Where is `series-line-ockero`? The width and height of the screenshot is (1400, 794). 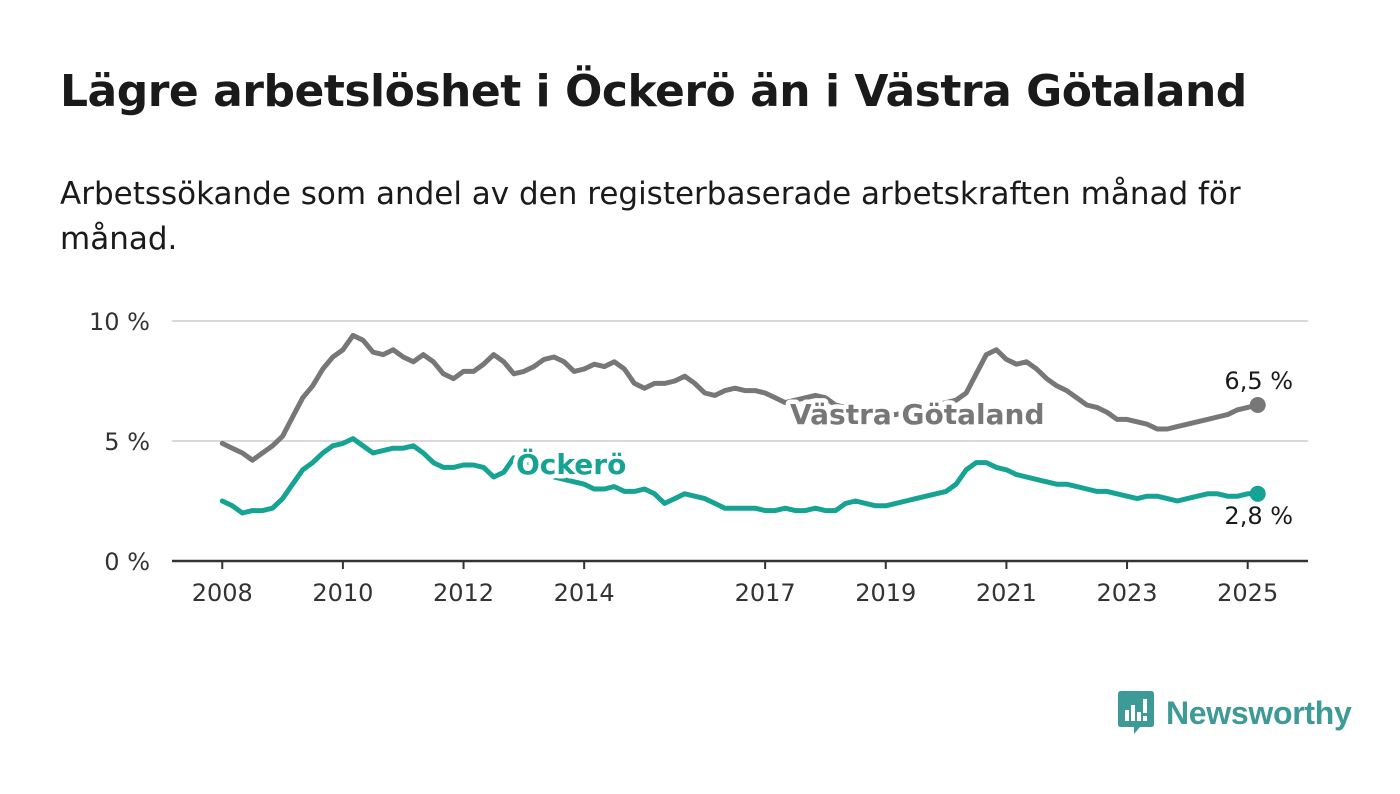
series-line-ockero is located at coordinates (740, 476).